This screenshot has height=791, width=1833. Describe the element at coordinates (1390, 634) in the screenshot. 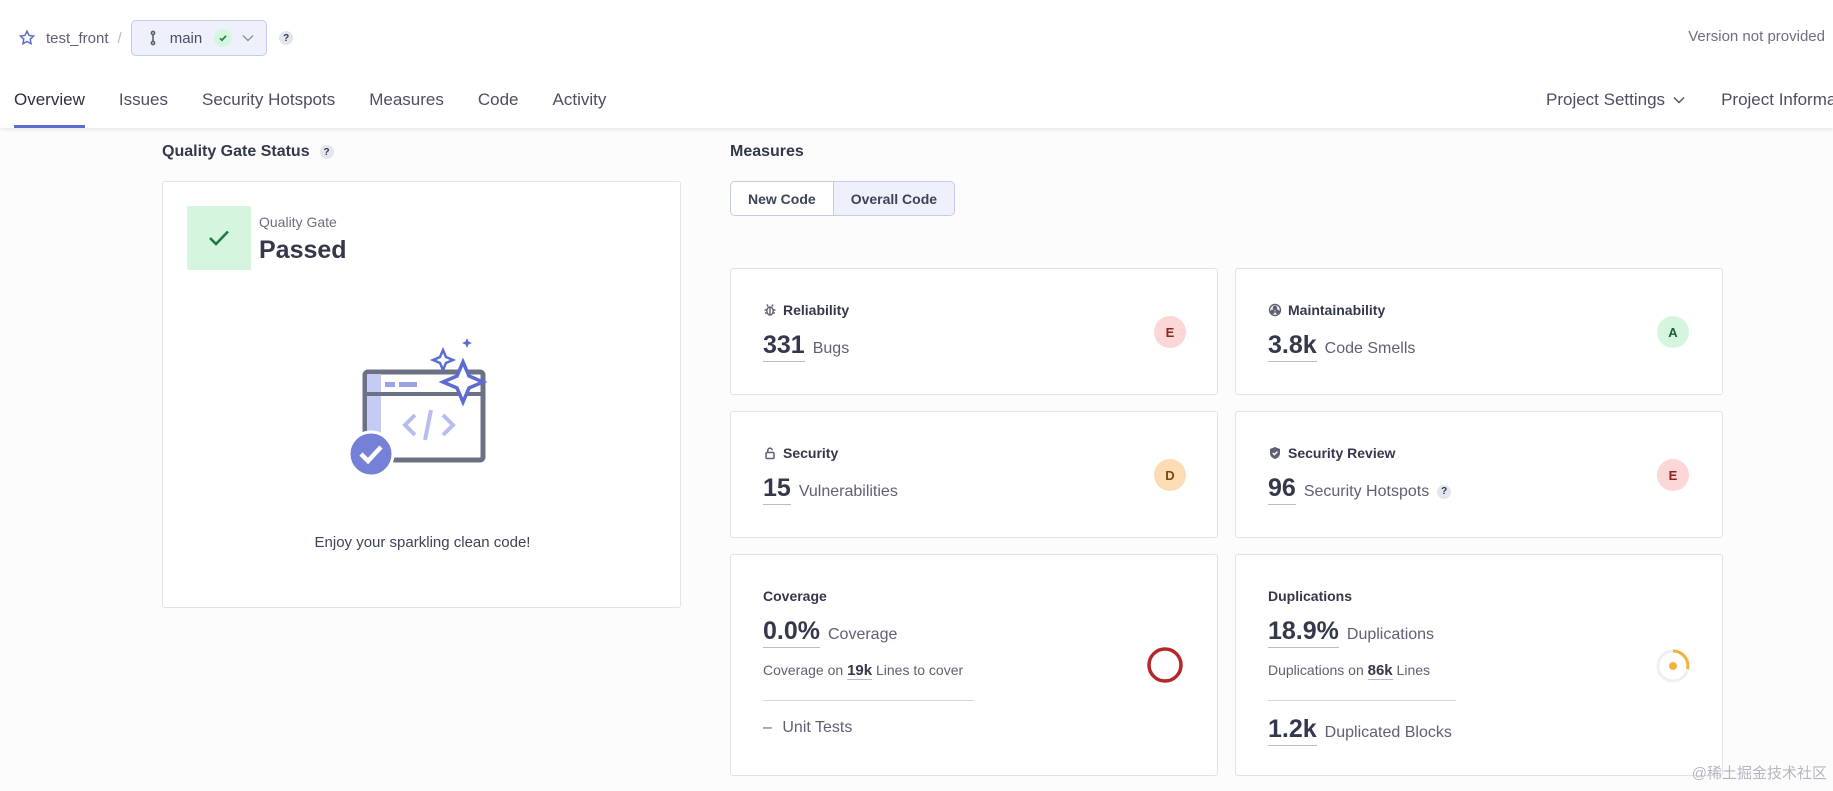

I see `duplications-label: Duplications` at that location.